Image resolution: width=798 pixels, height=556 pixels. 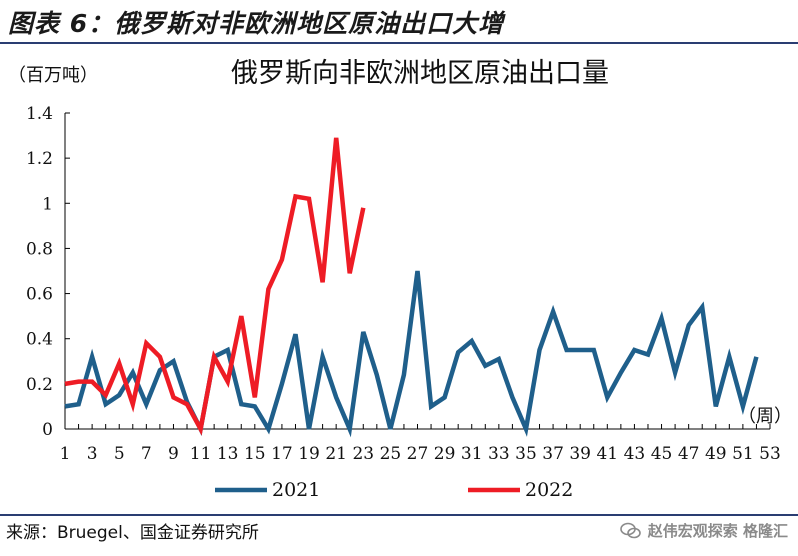 What do you see at coordinates (119, 454) in the screenshot?
I see `x-tick-label: 5` at bounding box center [119, 454].